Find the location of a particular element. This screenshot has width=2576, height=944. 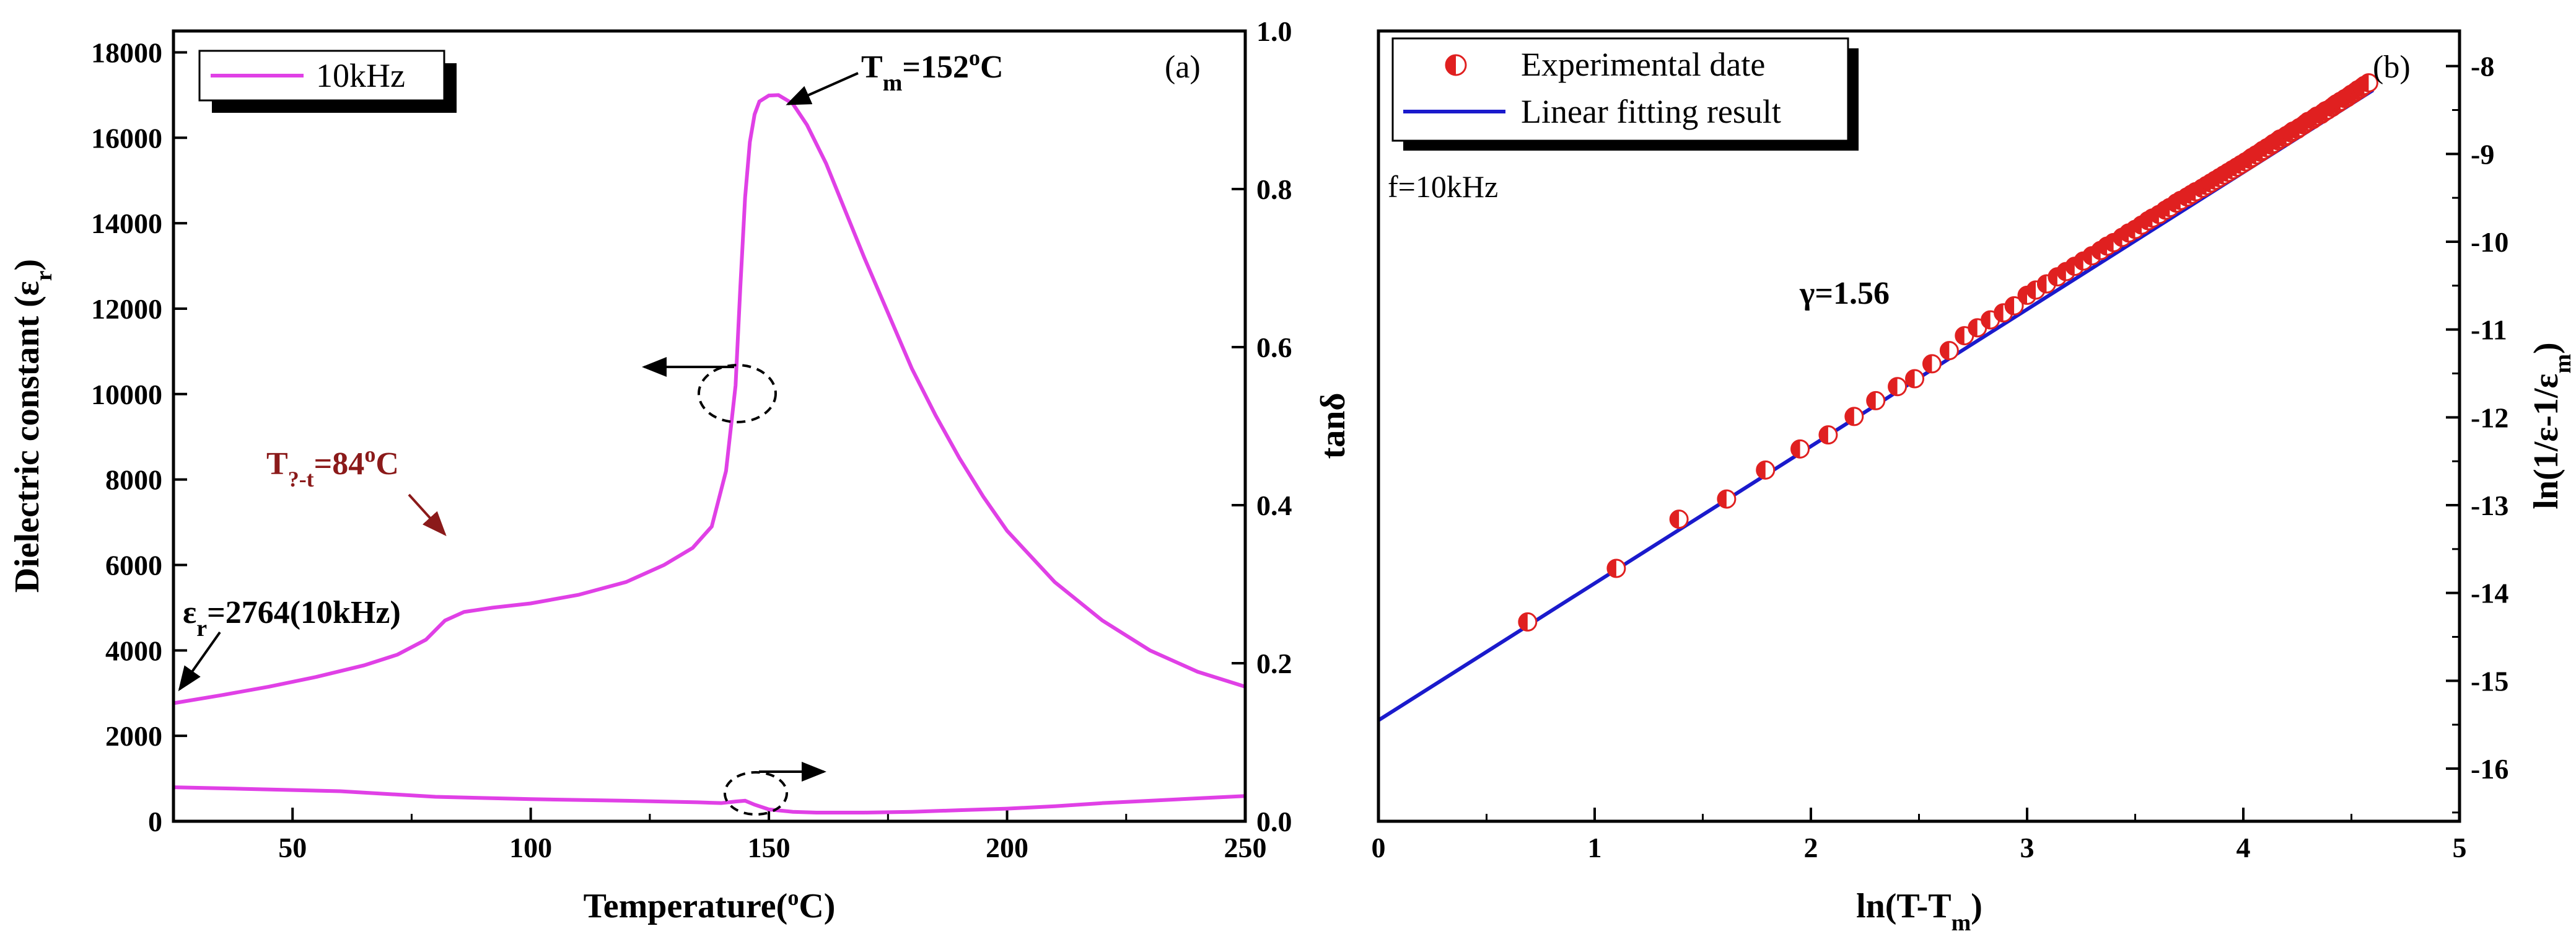

panel-b-y-tick-label: -15 is located at coordinates (2489, 681).